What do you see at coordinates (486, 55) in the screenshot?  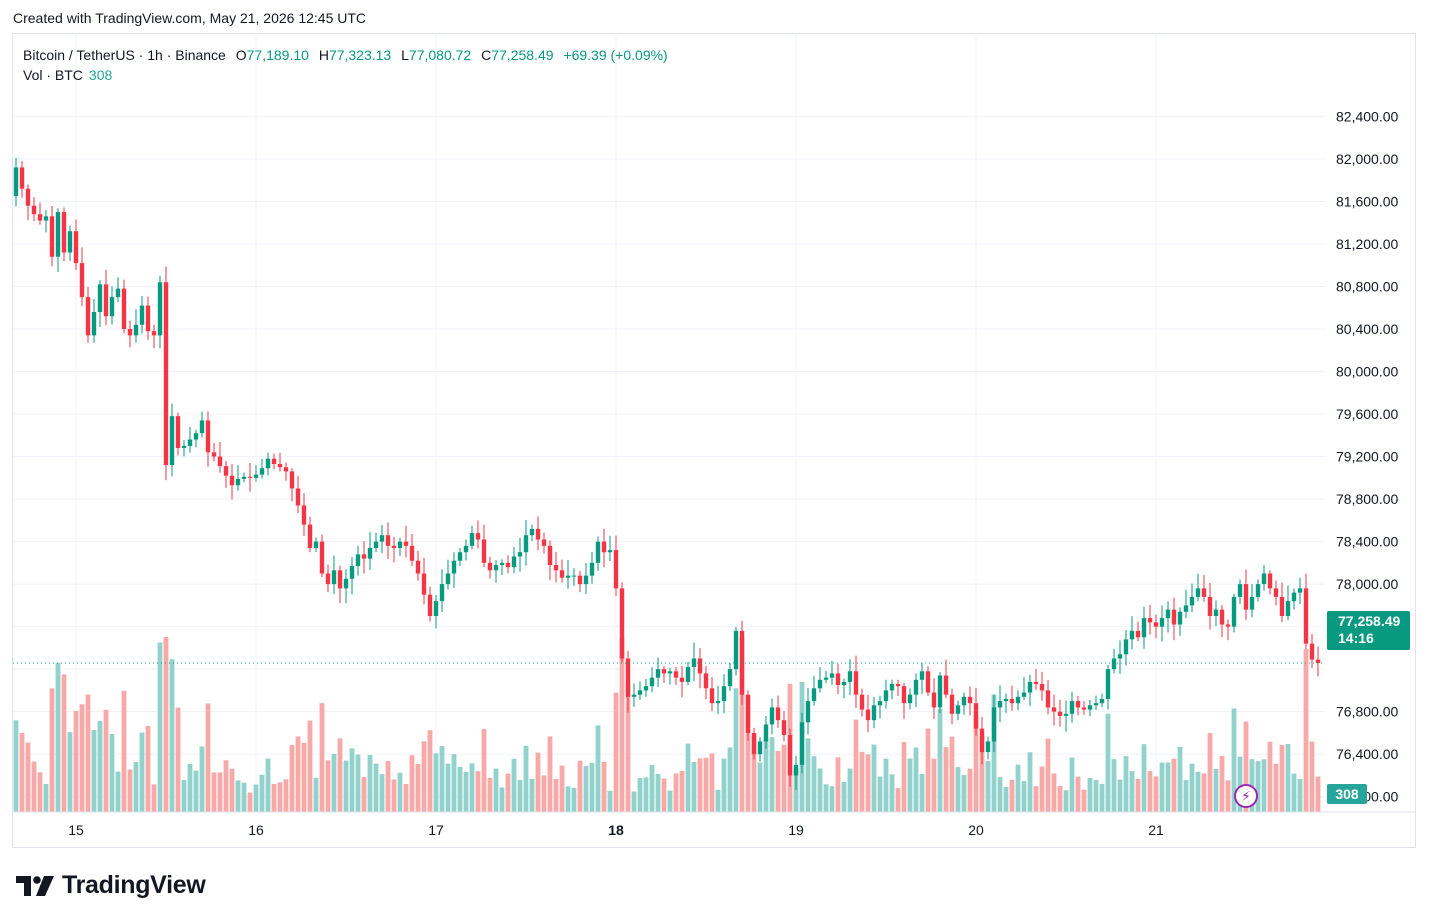 I see `close-label: C` at bounding box center [486, 55].